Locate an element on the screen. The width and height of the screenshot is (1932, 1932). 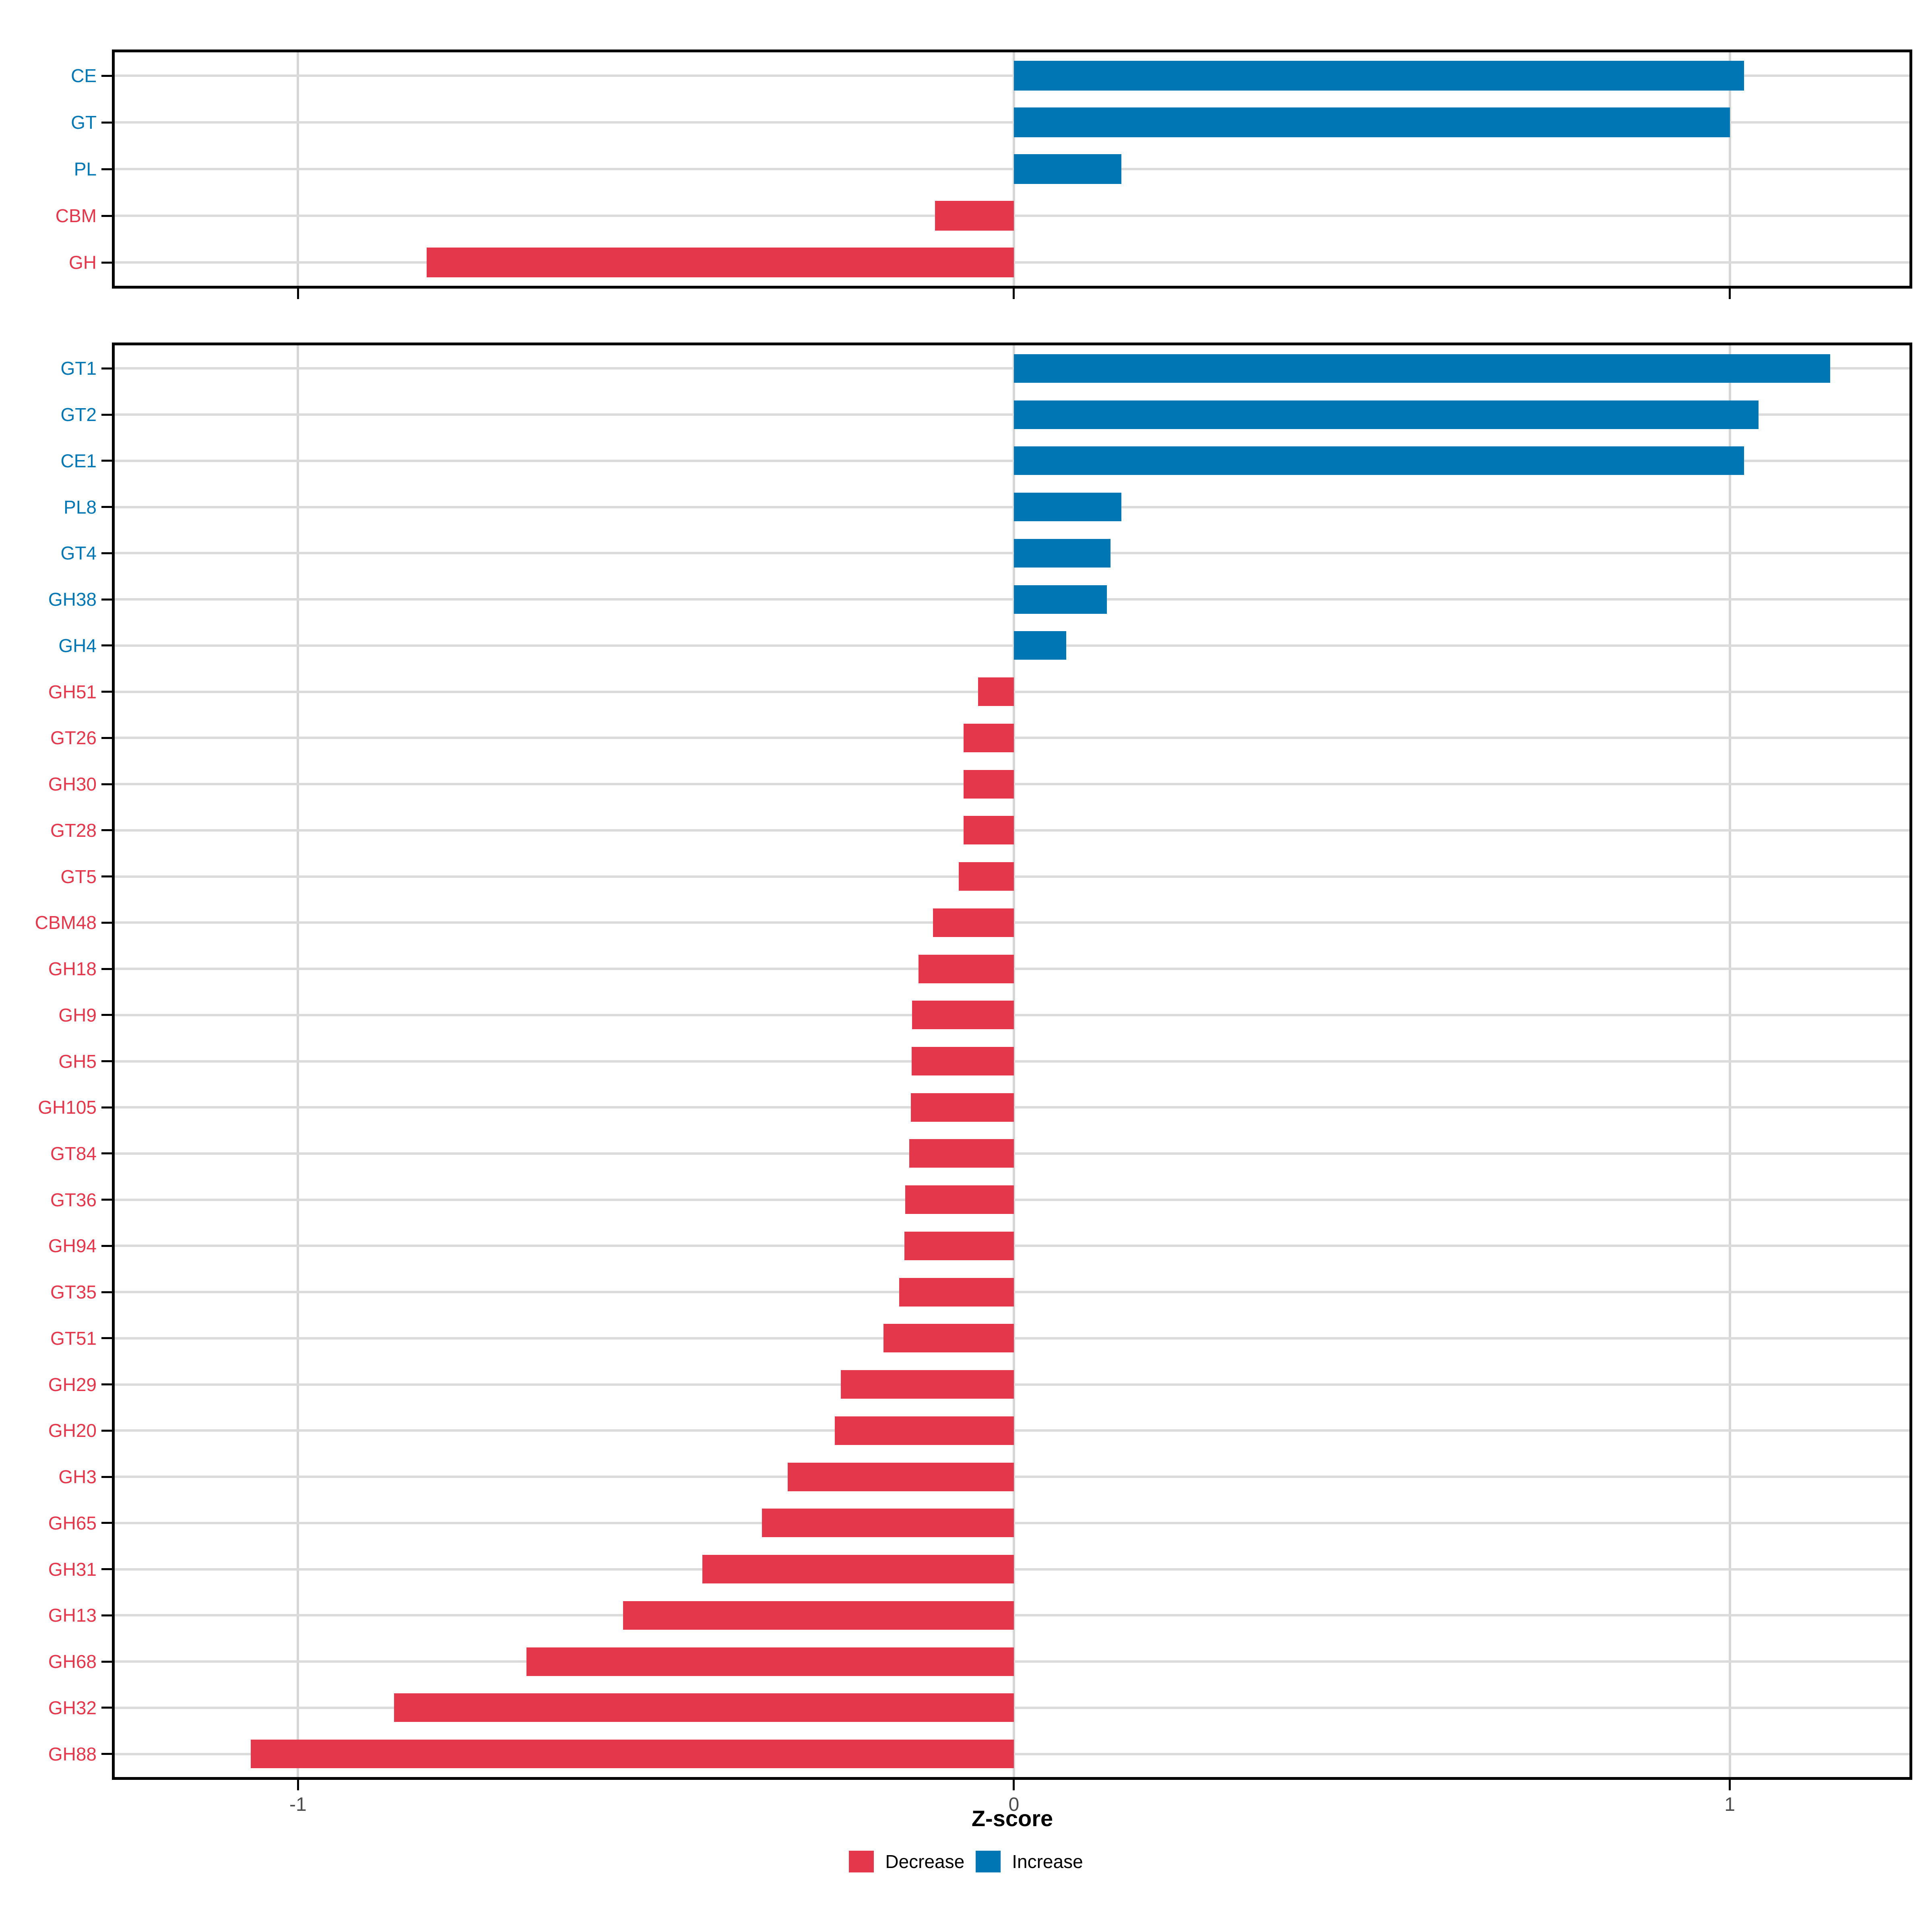
y-axis-label-GT28: GT28 is located at coordinates (73, 830).